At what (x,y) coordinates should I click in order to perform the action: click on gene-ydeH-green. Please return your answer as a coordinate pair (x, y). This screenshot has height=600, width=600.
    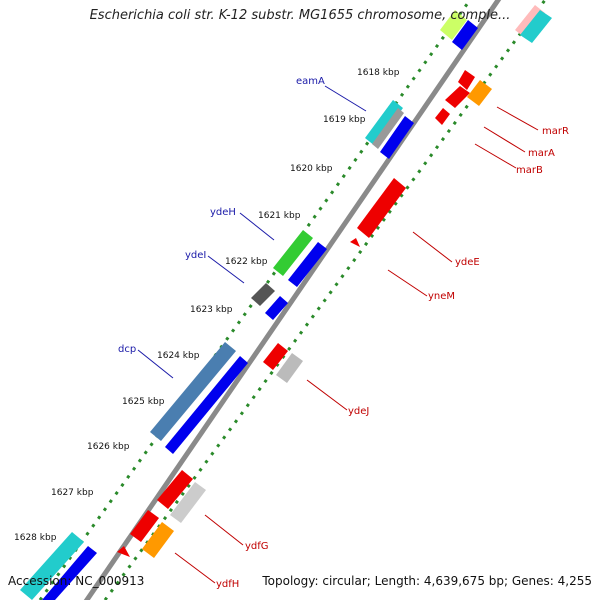
    Looking at the image, I should click on (293, 253).